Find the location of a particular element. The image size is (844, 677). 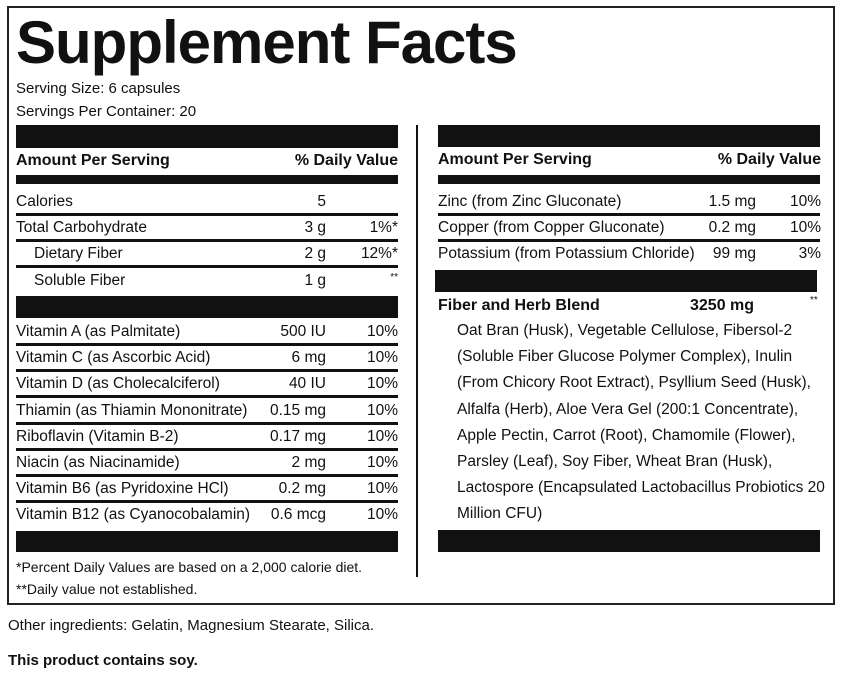

nutrient-amount: 500 IU is located at coordinates (303, 331).